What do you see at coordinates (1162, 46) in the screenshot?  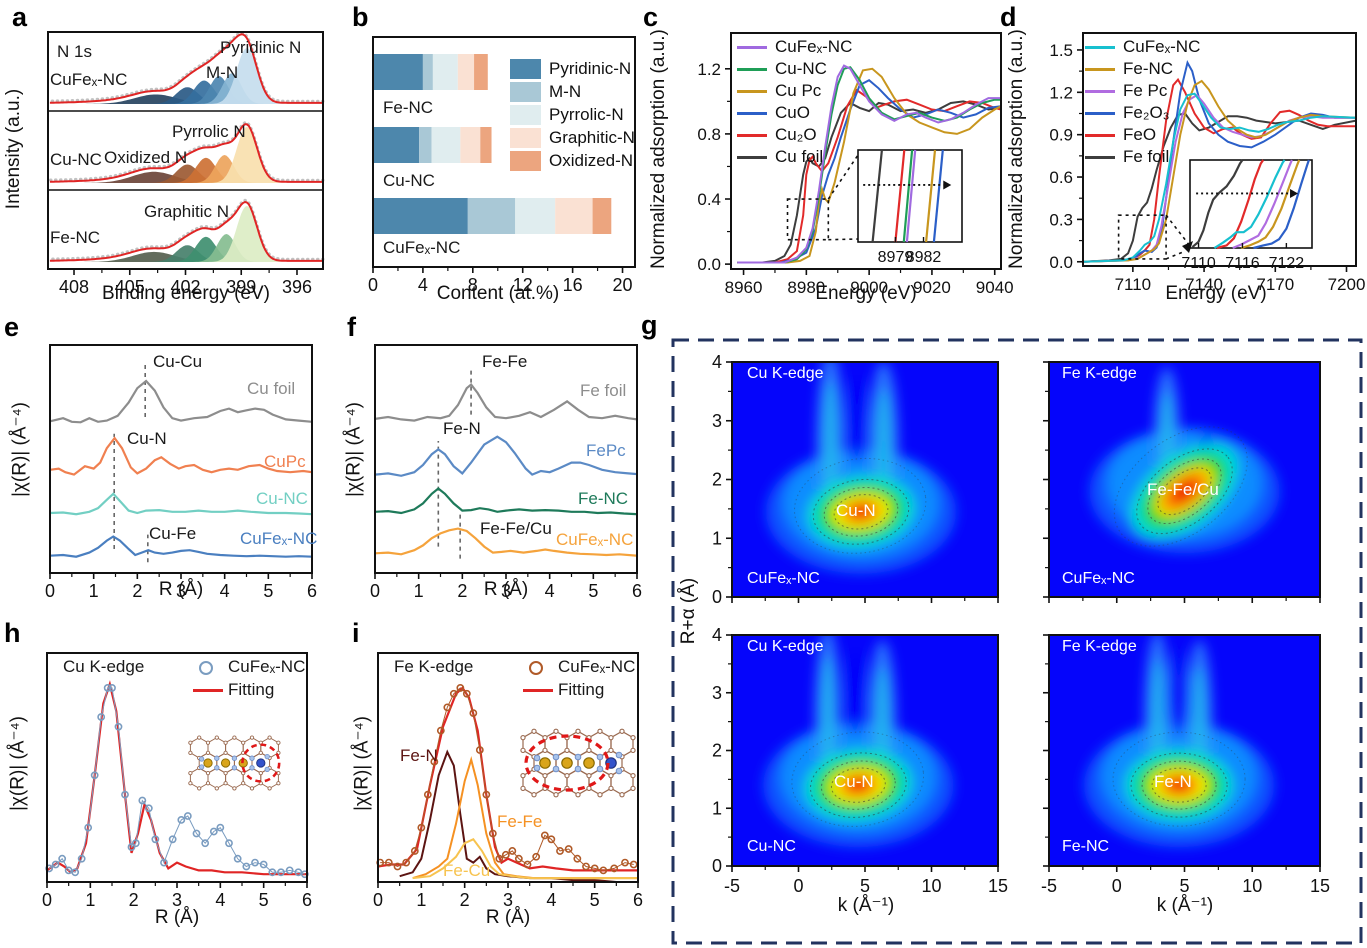 I see `legend-label: CuFeₓ-NC` at bounding box center [1162, 46].